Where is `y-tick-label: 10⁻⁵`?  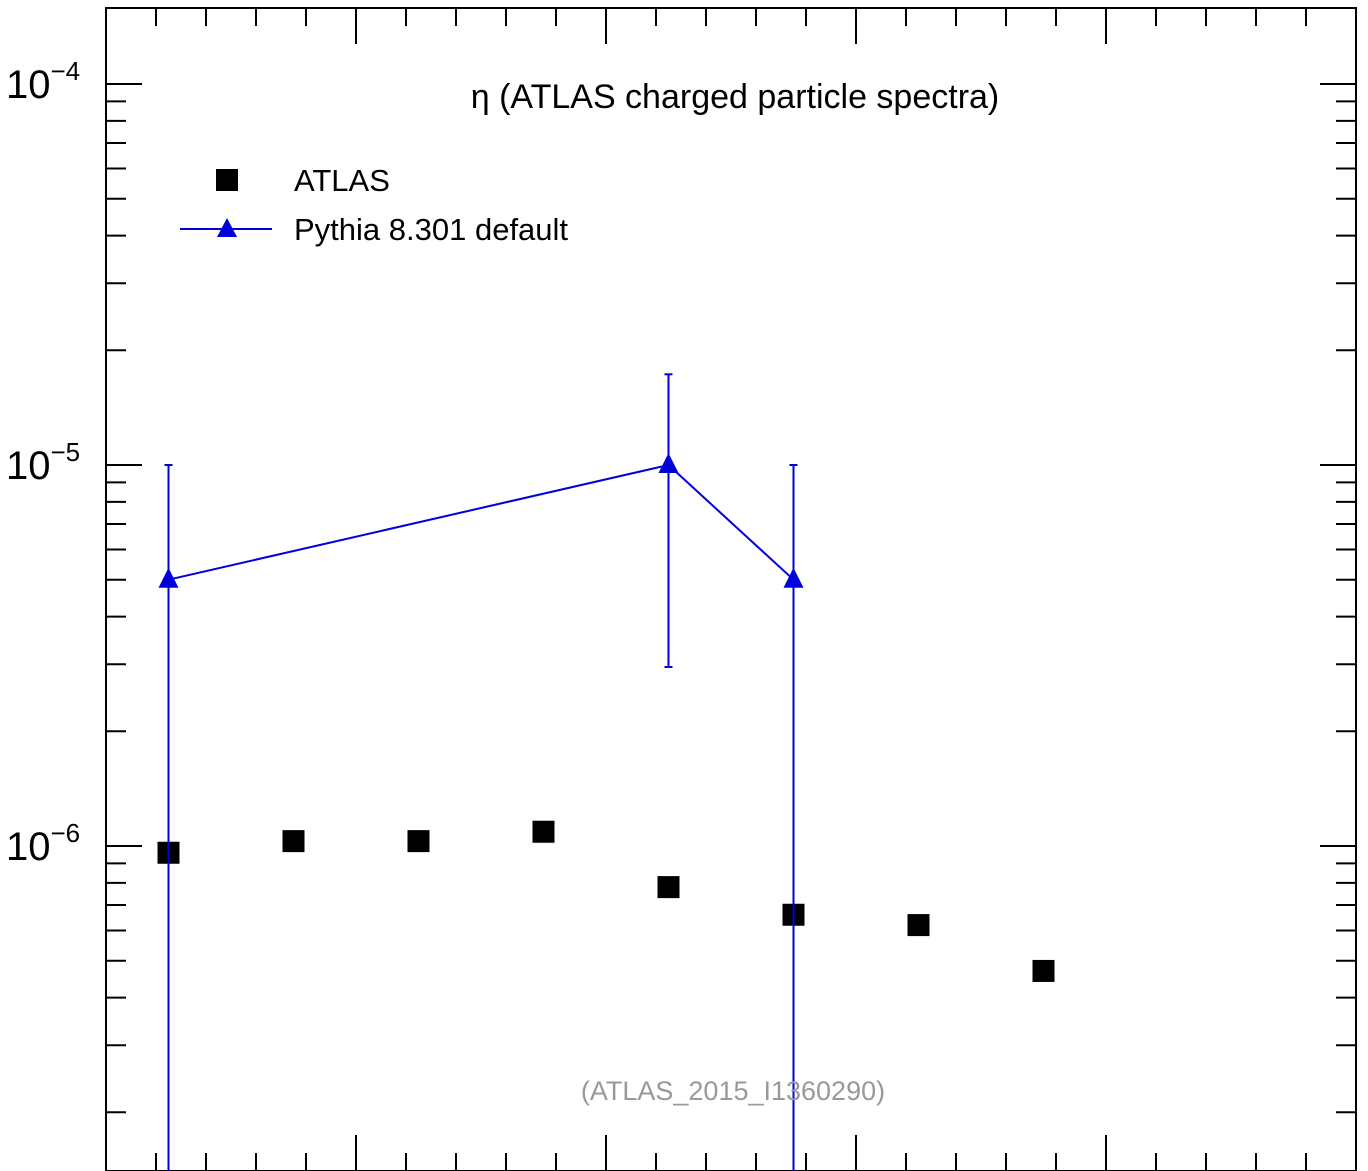 y-tick-label: 10⁻⁵ is located at coordinates (43, 462).